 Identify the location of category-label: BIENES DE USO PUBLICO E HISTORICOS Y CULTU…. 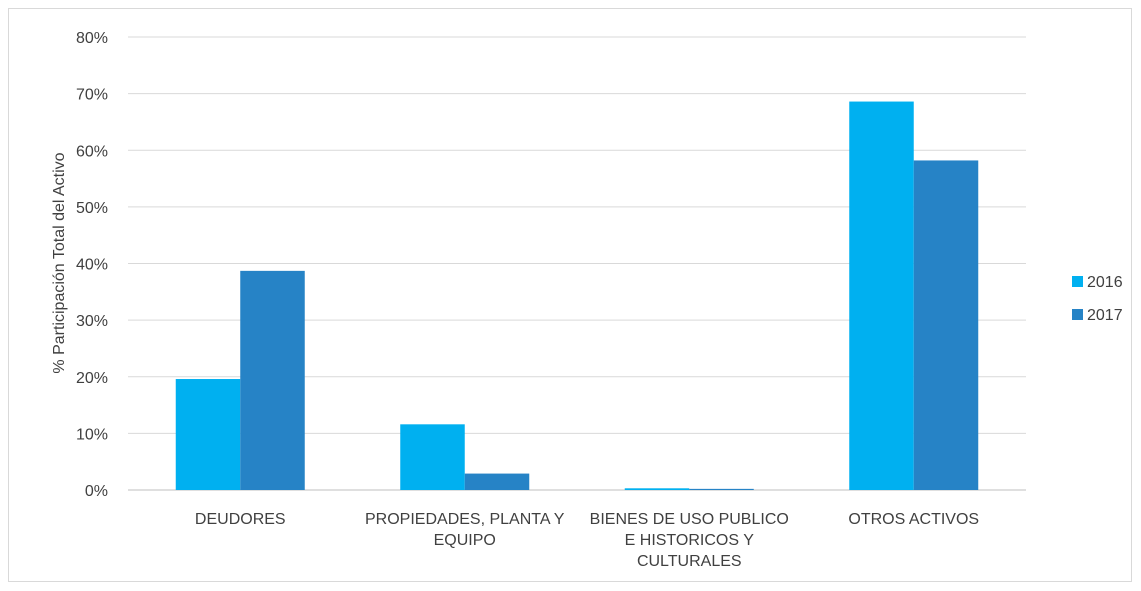
(689, 540).